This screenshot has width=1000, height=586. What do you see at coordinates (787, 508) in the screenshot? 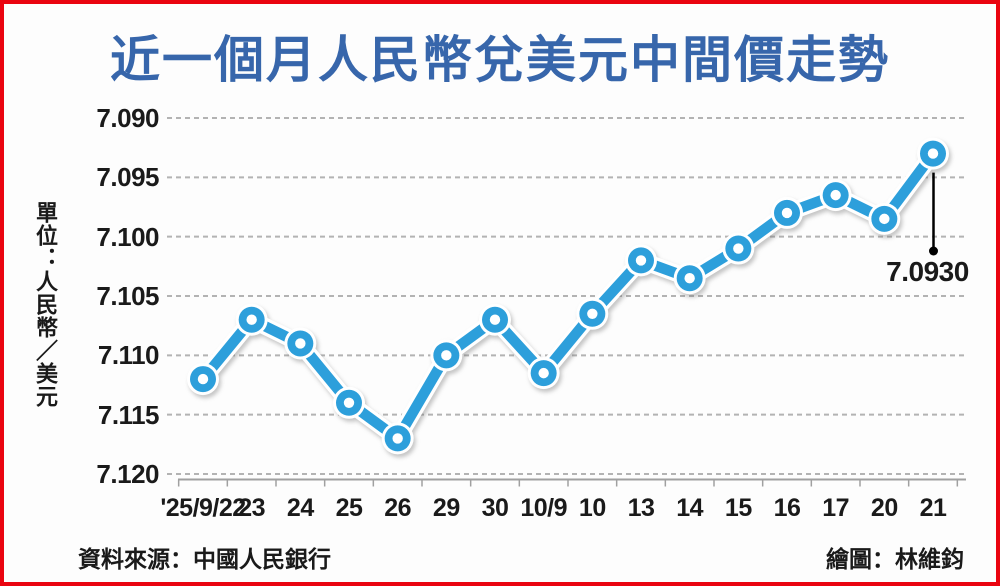
I see `x-axis-tick-label: 16` at bounding box center [787, 508].